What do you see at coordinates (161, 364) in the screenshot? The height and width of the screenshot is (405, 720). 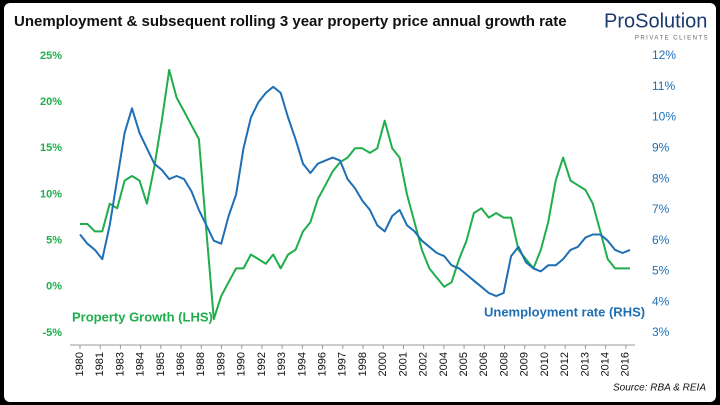 I see `x-tick-label: 1985` at bounding box center [161, 364].